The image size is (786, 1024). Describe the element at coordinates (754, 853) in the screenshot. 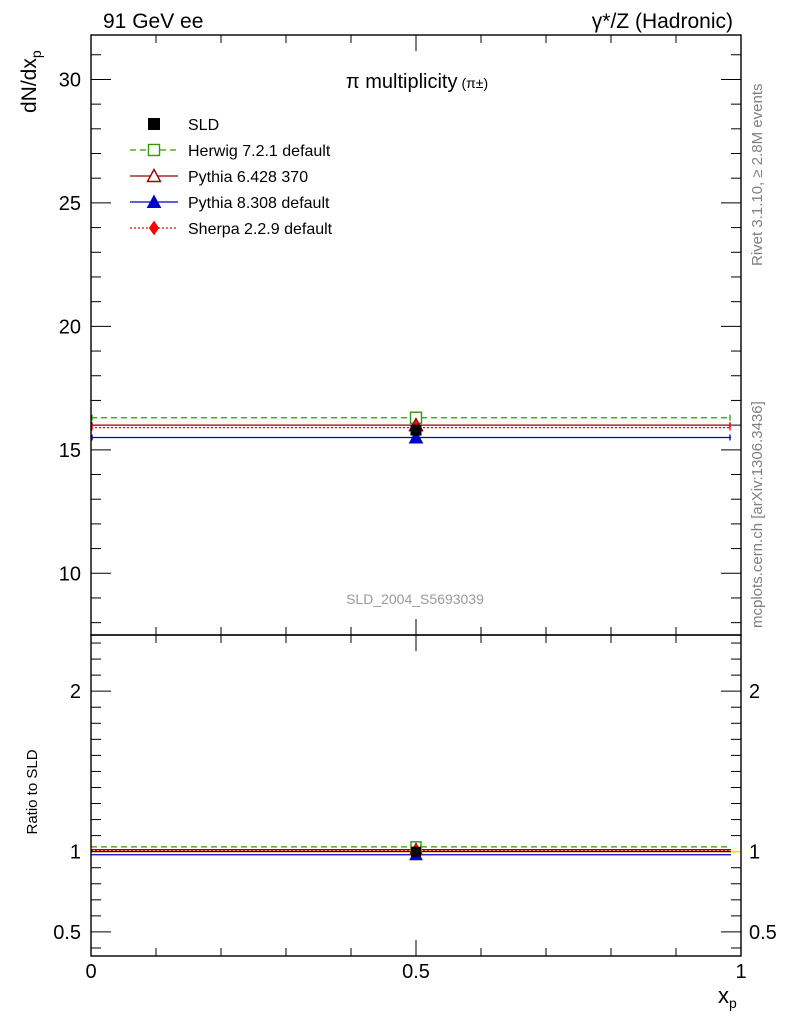

I see `ratio-tick-label-right: 1` at that location.